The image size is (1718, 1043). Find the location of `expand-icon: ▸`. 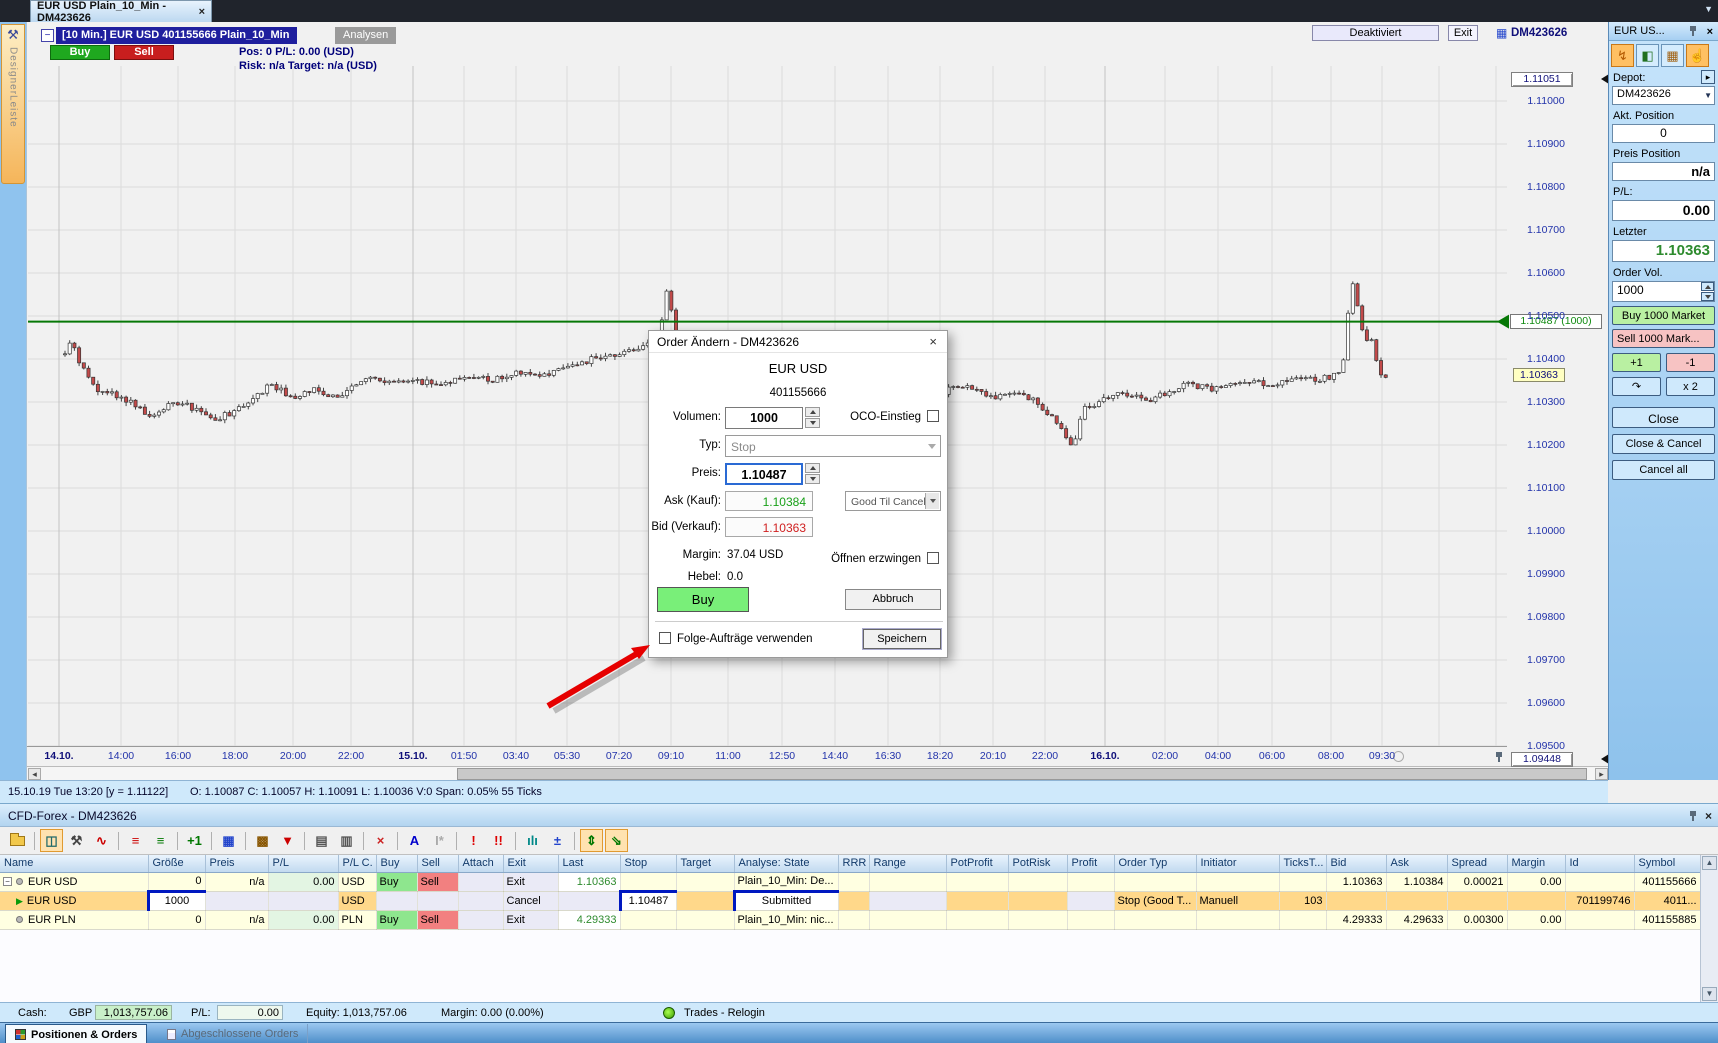

expand-icon: ▸ is located at coordinates (1708, 77).